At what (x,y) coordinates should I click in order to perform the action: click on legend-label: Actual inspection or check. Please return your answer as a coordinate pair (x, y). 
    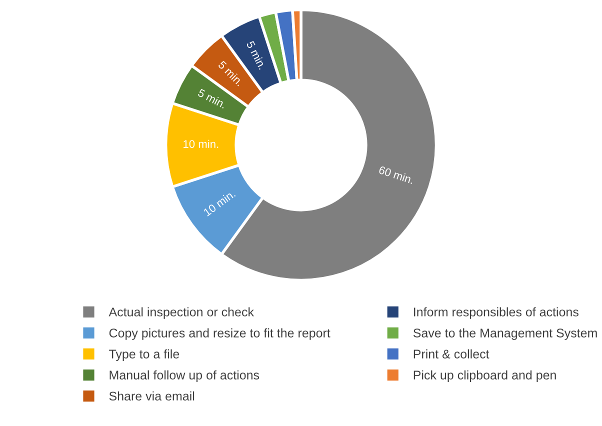
    Looking at the image, I should click on (181, 313).